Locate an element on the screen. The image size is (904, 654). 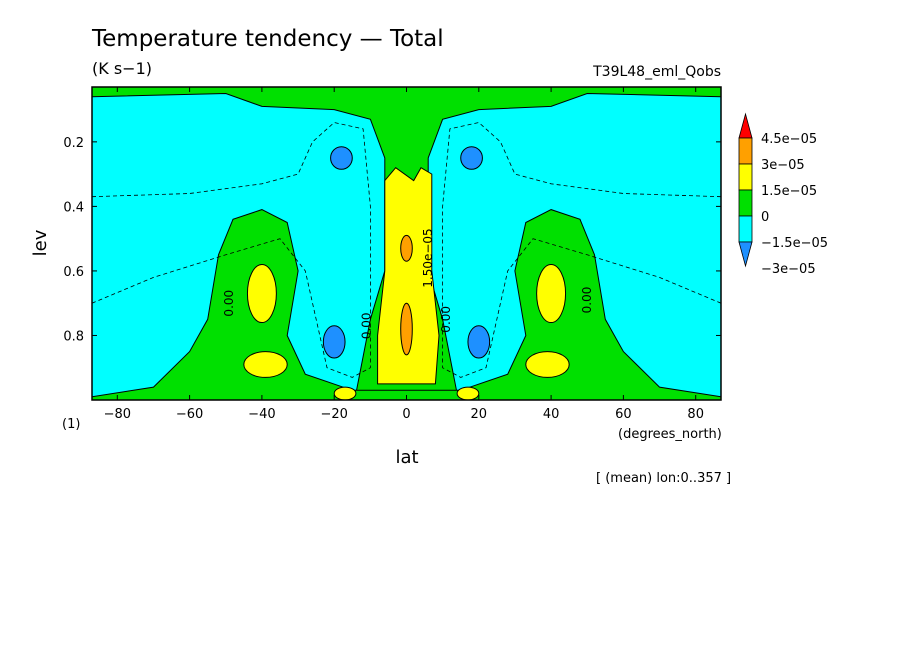
colorbar-label-1: 3e−05 is located at coordinates (783, 165).